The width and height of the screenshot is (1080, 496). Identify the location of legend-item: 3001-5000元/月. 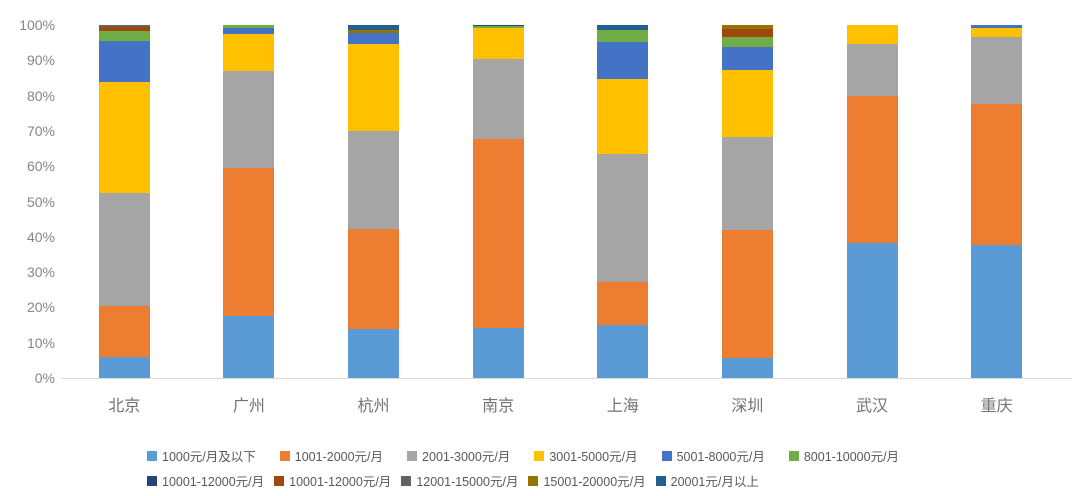
(586, 455).